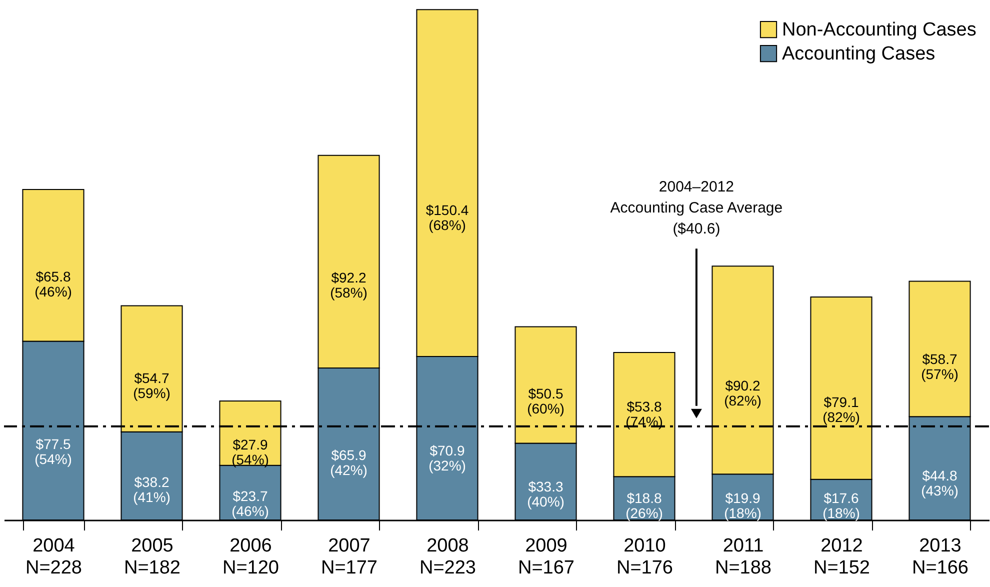  Describe the element at coordinates (152, 557) in the screenshot. I see `x-tick-label: 2005 N=182` at that location.